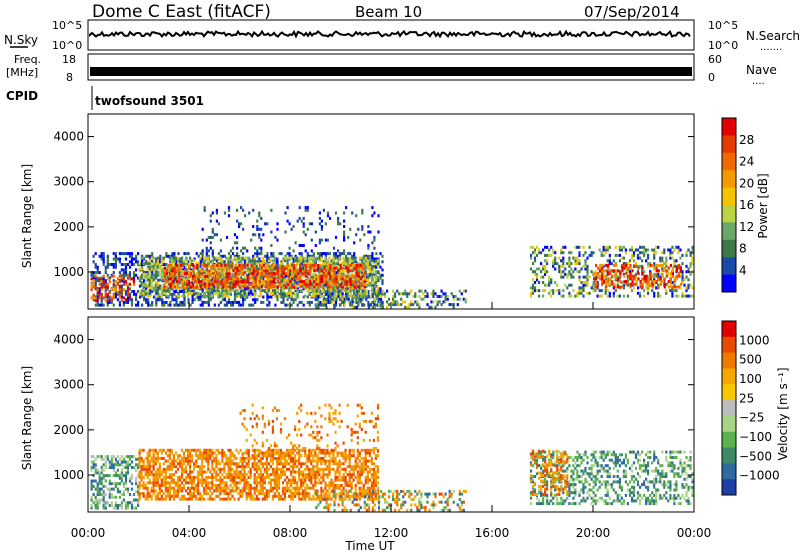  Describe the element at coordinates (181, 12) in the screenshot. I see `station-title: Dome C East (fitACF)` at that location.